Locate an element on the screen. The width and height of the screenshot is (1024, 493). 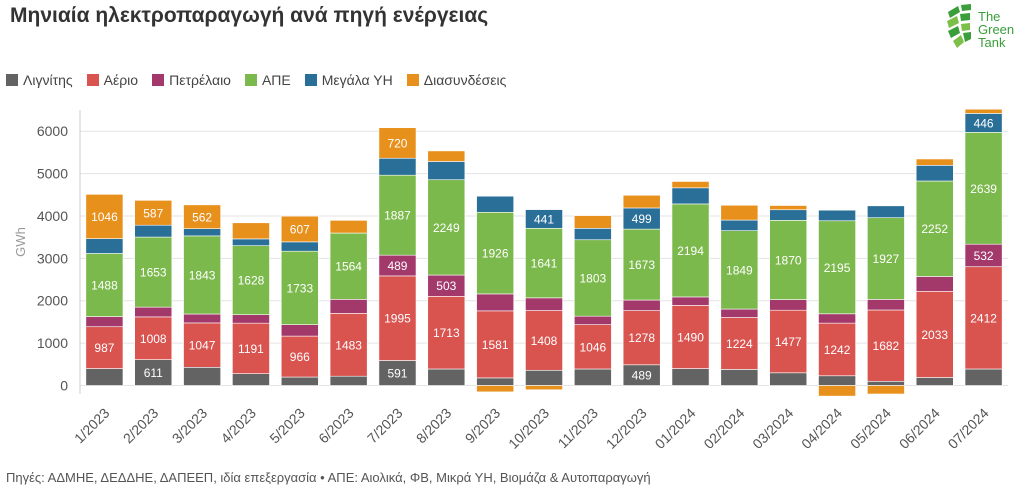
x-tick-label: 04/2024 is located at coordinates (821, 428).